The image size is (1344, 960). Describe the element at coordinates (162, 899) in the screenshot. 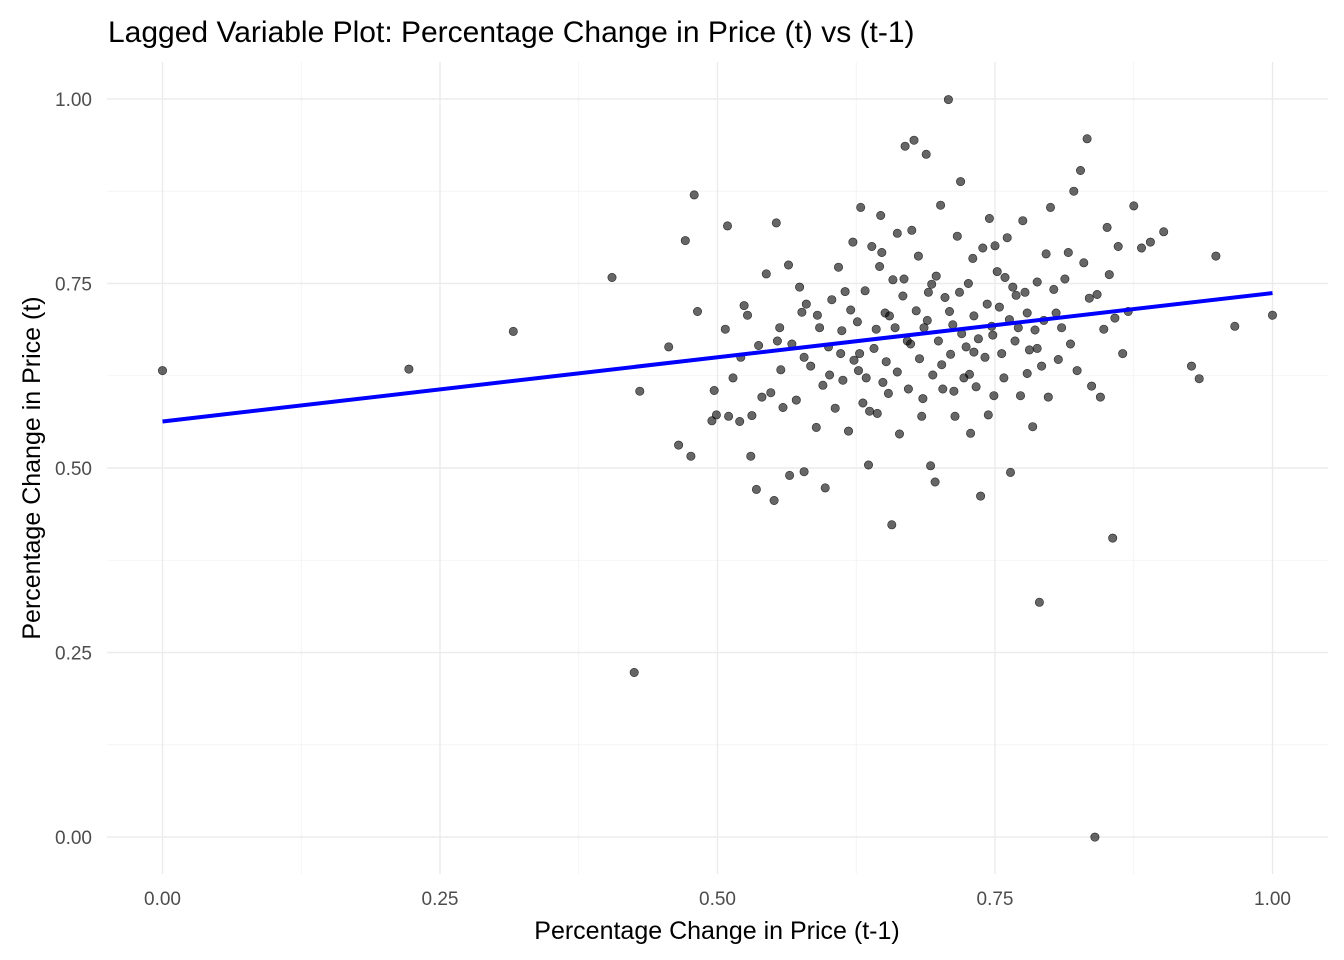

I see `x-tick-label: 0.00` at that location.